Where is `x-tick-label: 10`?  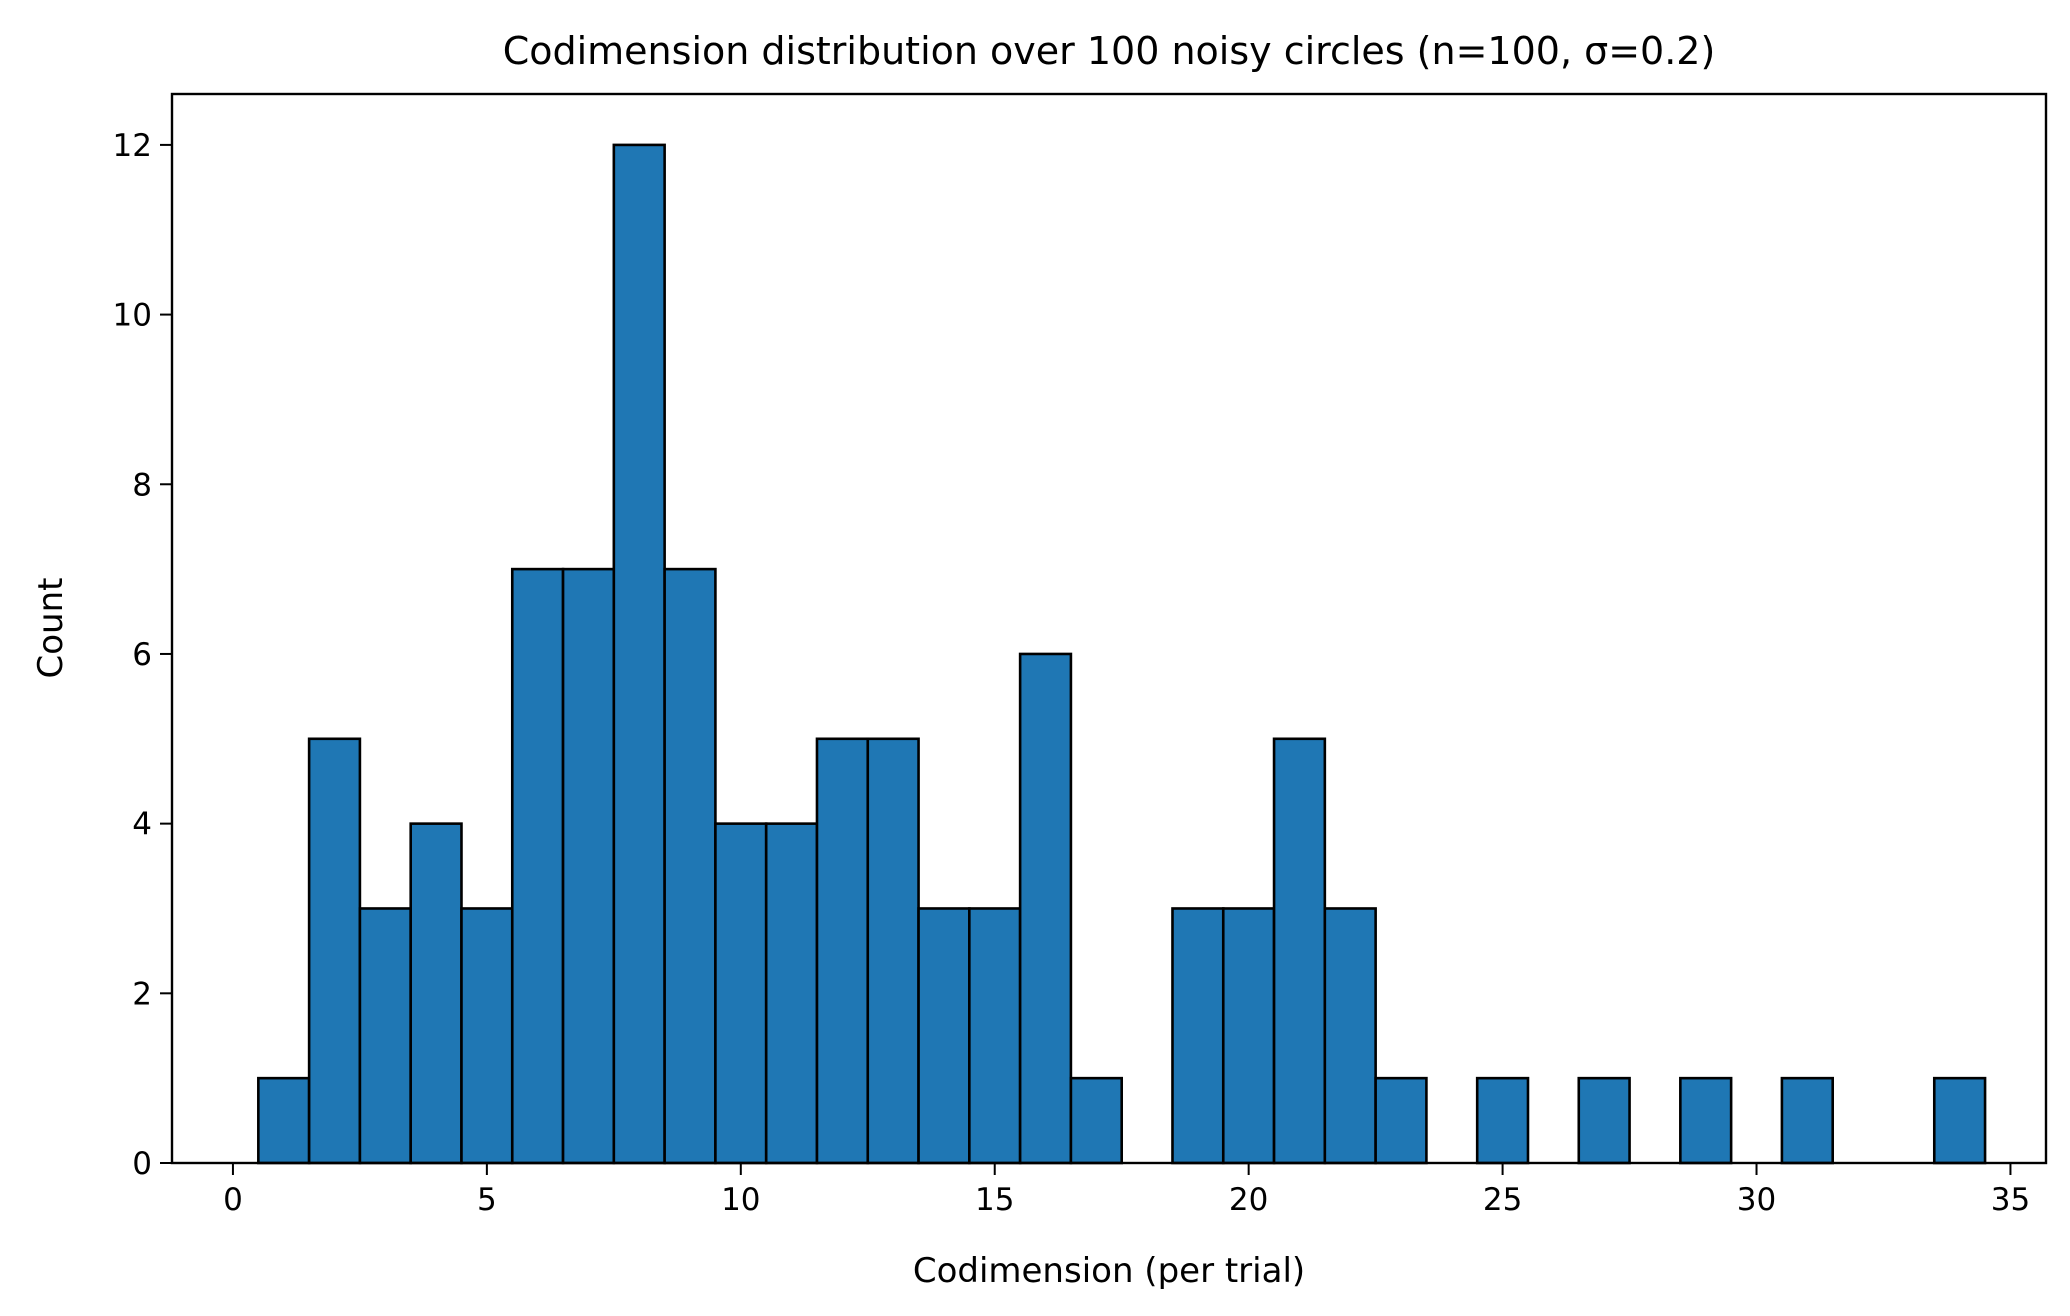
x-tick-label: 10 is located at coordinates (740, 1200).